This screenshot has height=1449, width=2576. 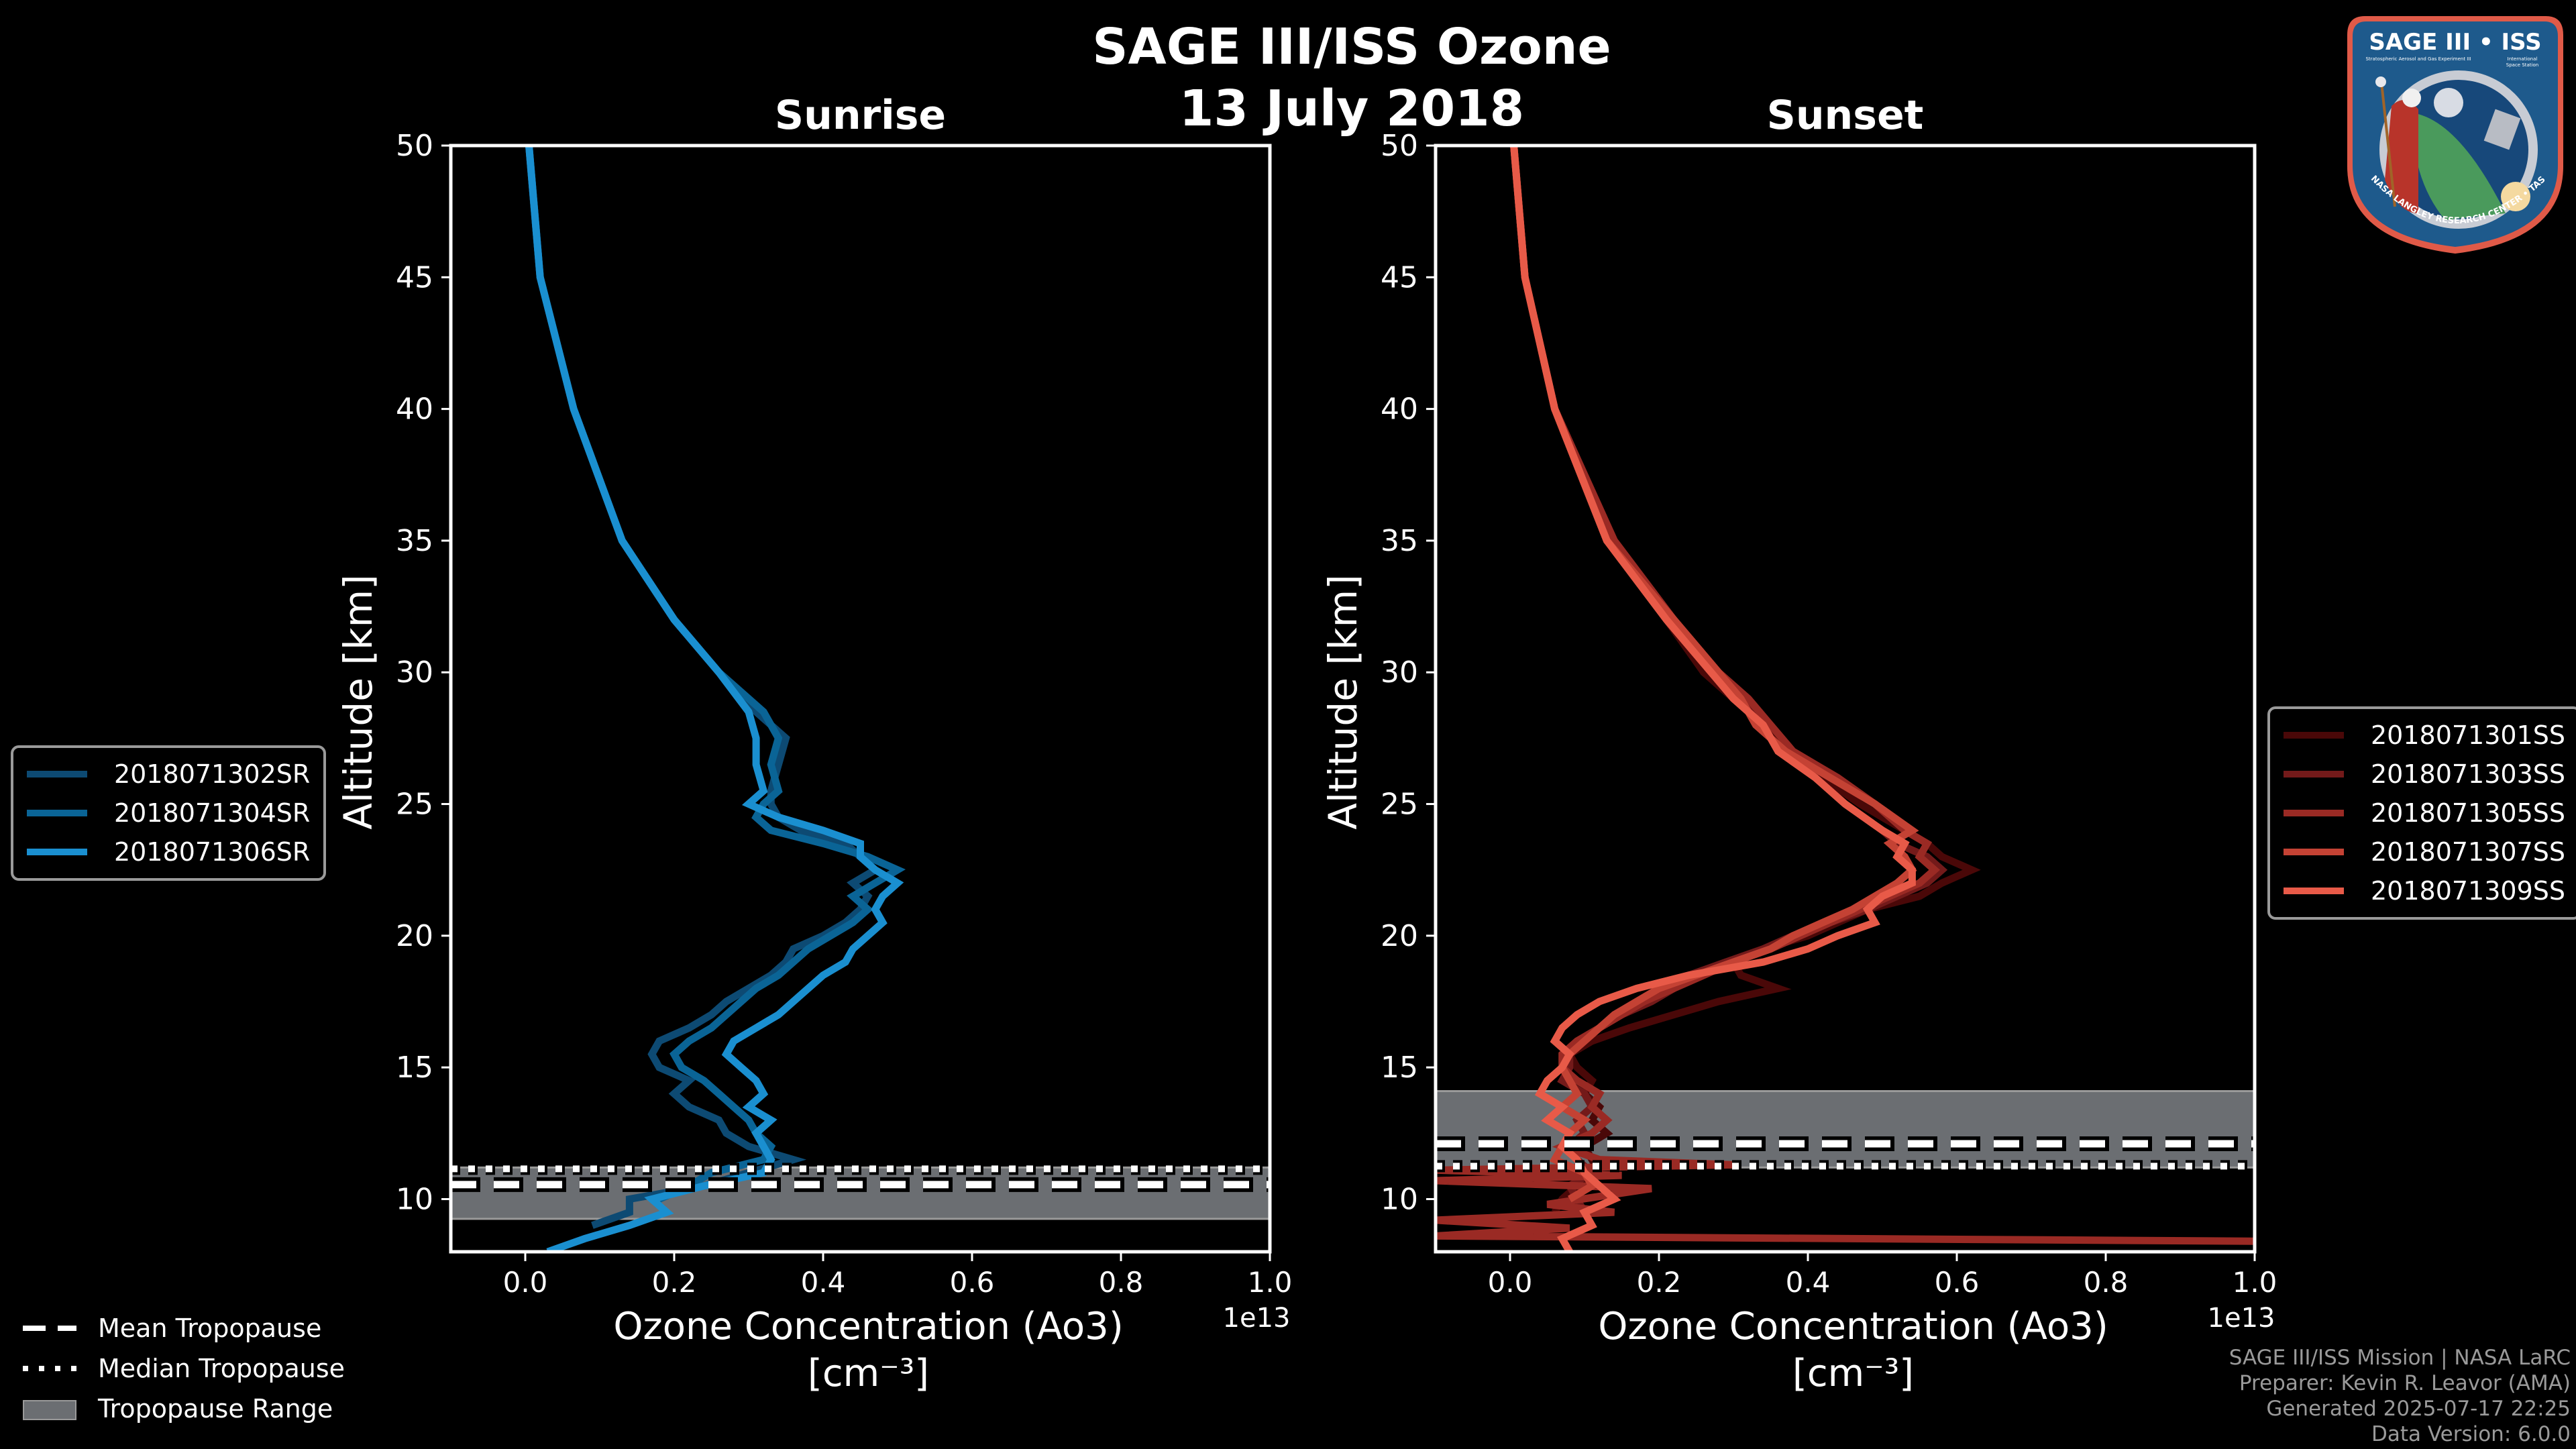 What do you see at coordinates (703, 687) in the screenshot?
I see `series-line-2018071302SR` at bounding box center [703, 687].